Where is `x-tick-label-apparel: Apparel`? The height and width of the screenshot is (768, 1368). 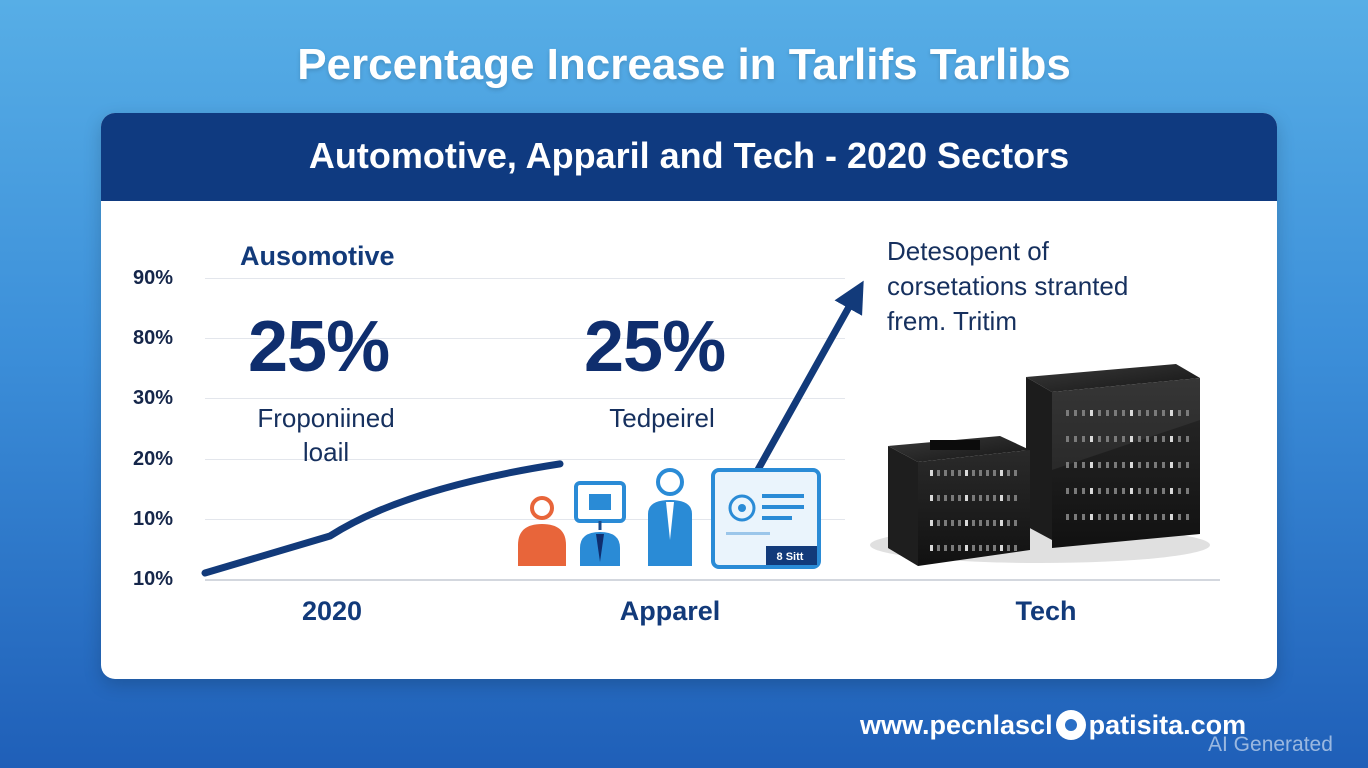 x-tick-label-apparel: Apparel is located at coordinates (670, 611).